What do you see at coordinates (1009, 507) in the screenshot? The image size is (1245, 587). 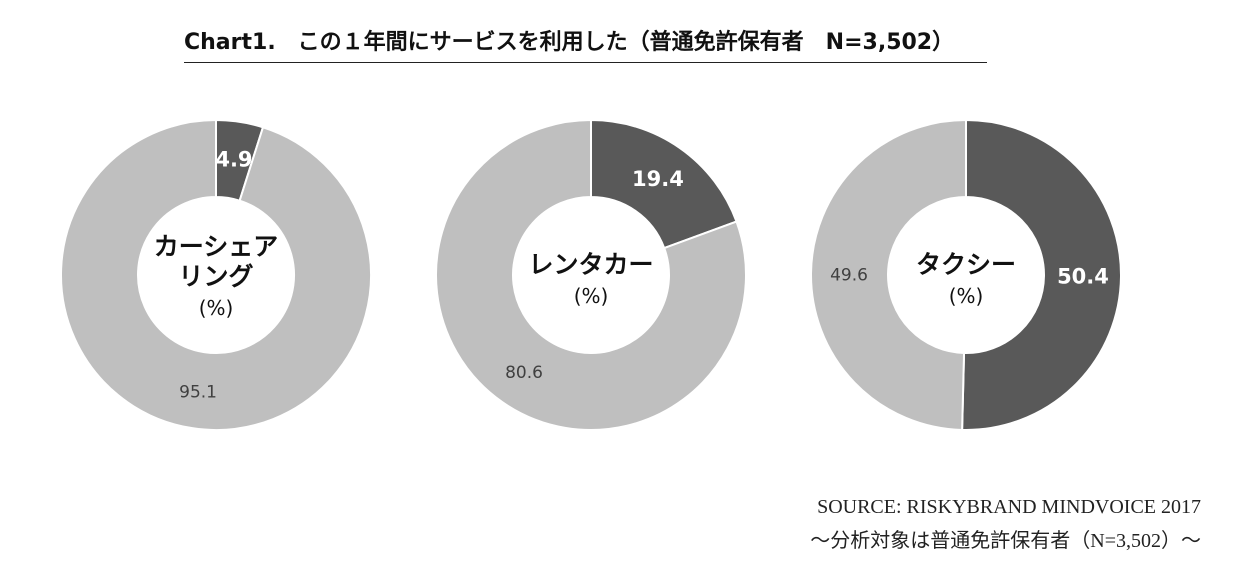 I see `source-line: SOURCE: RISKYBRAND MINDVOICE 2017` at bounding box center [1009, 507].